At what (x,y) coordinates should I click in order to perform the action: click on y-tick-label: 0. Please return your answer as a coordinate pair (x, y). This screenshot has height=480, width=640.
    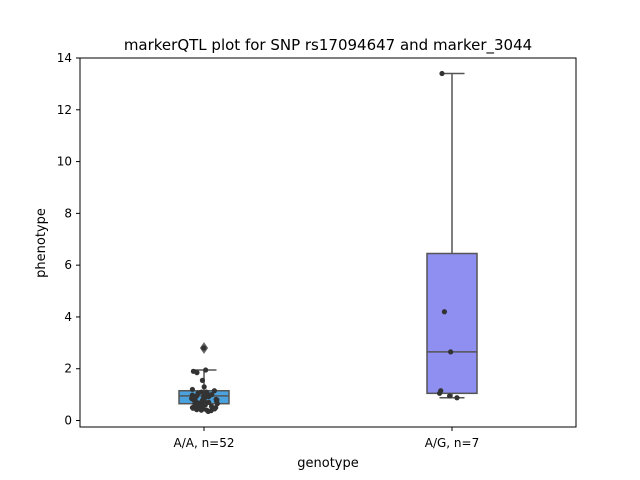
    Looking at the image, I should click on (68, 421).